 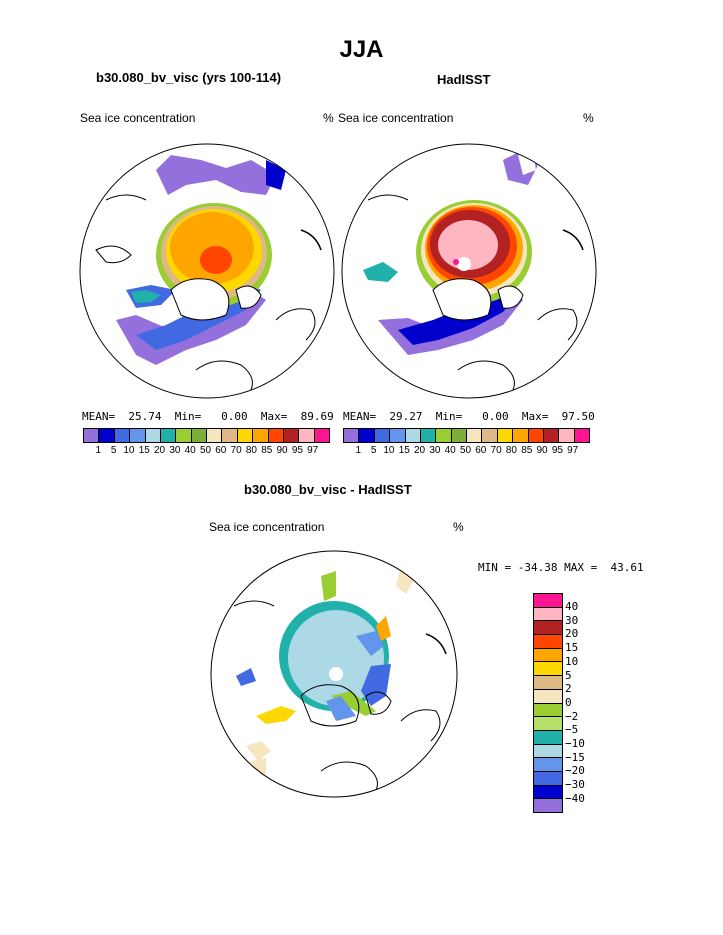 I want to click on polar-map-difference, so click(x=334, y=674).